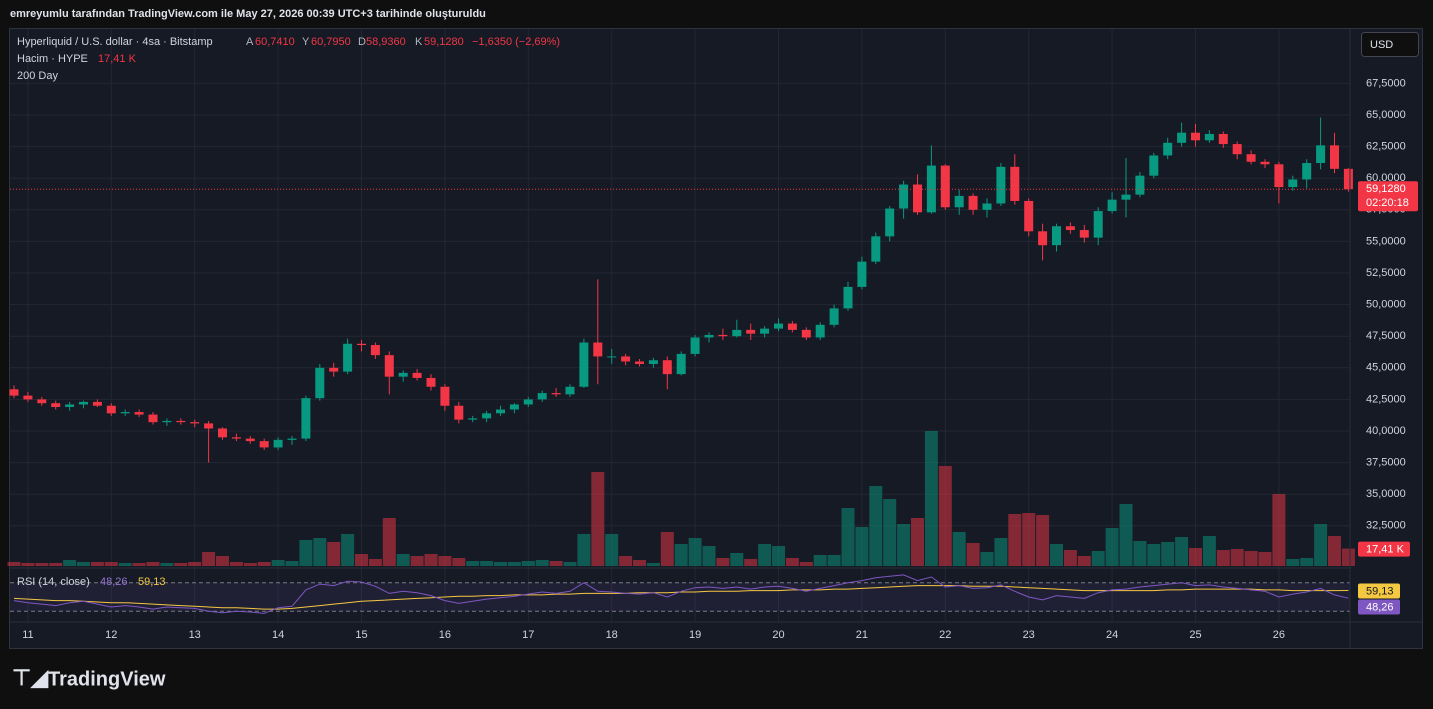  I want to click on y-tick-label: 50,0000, so click(1386, 305).